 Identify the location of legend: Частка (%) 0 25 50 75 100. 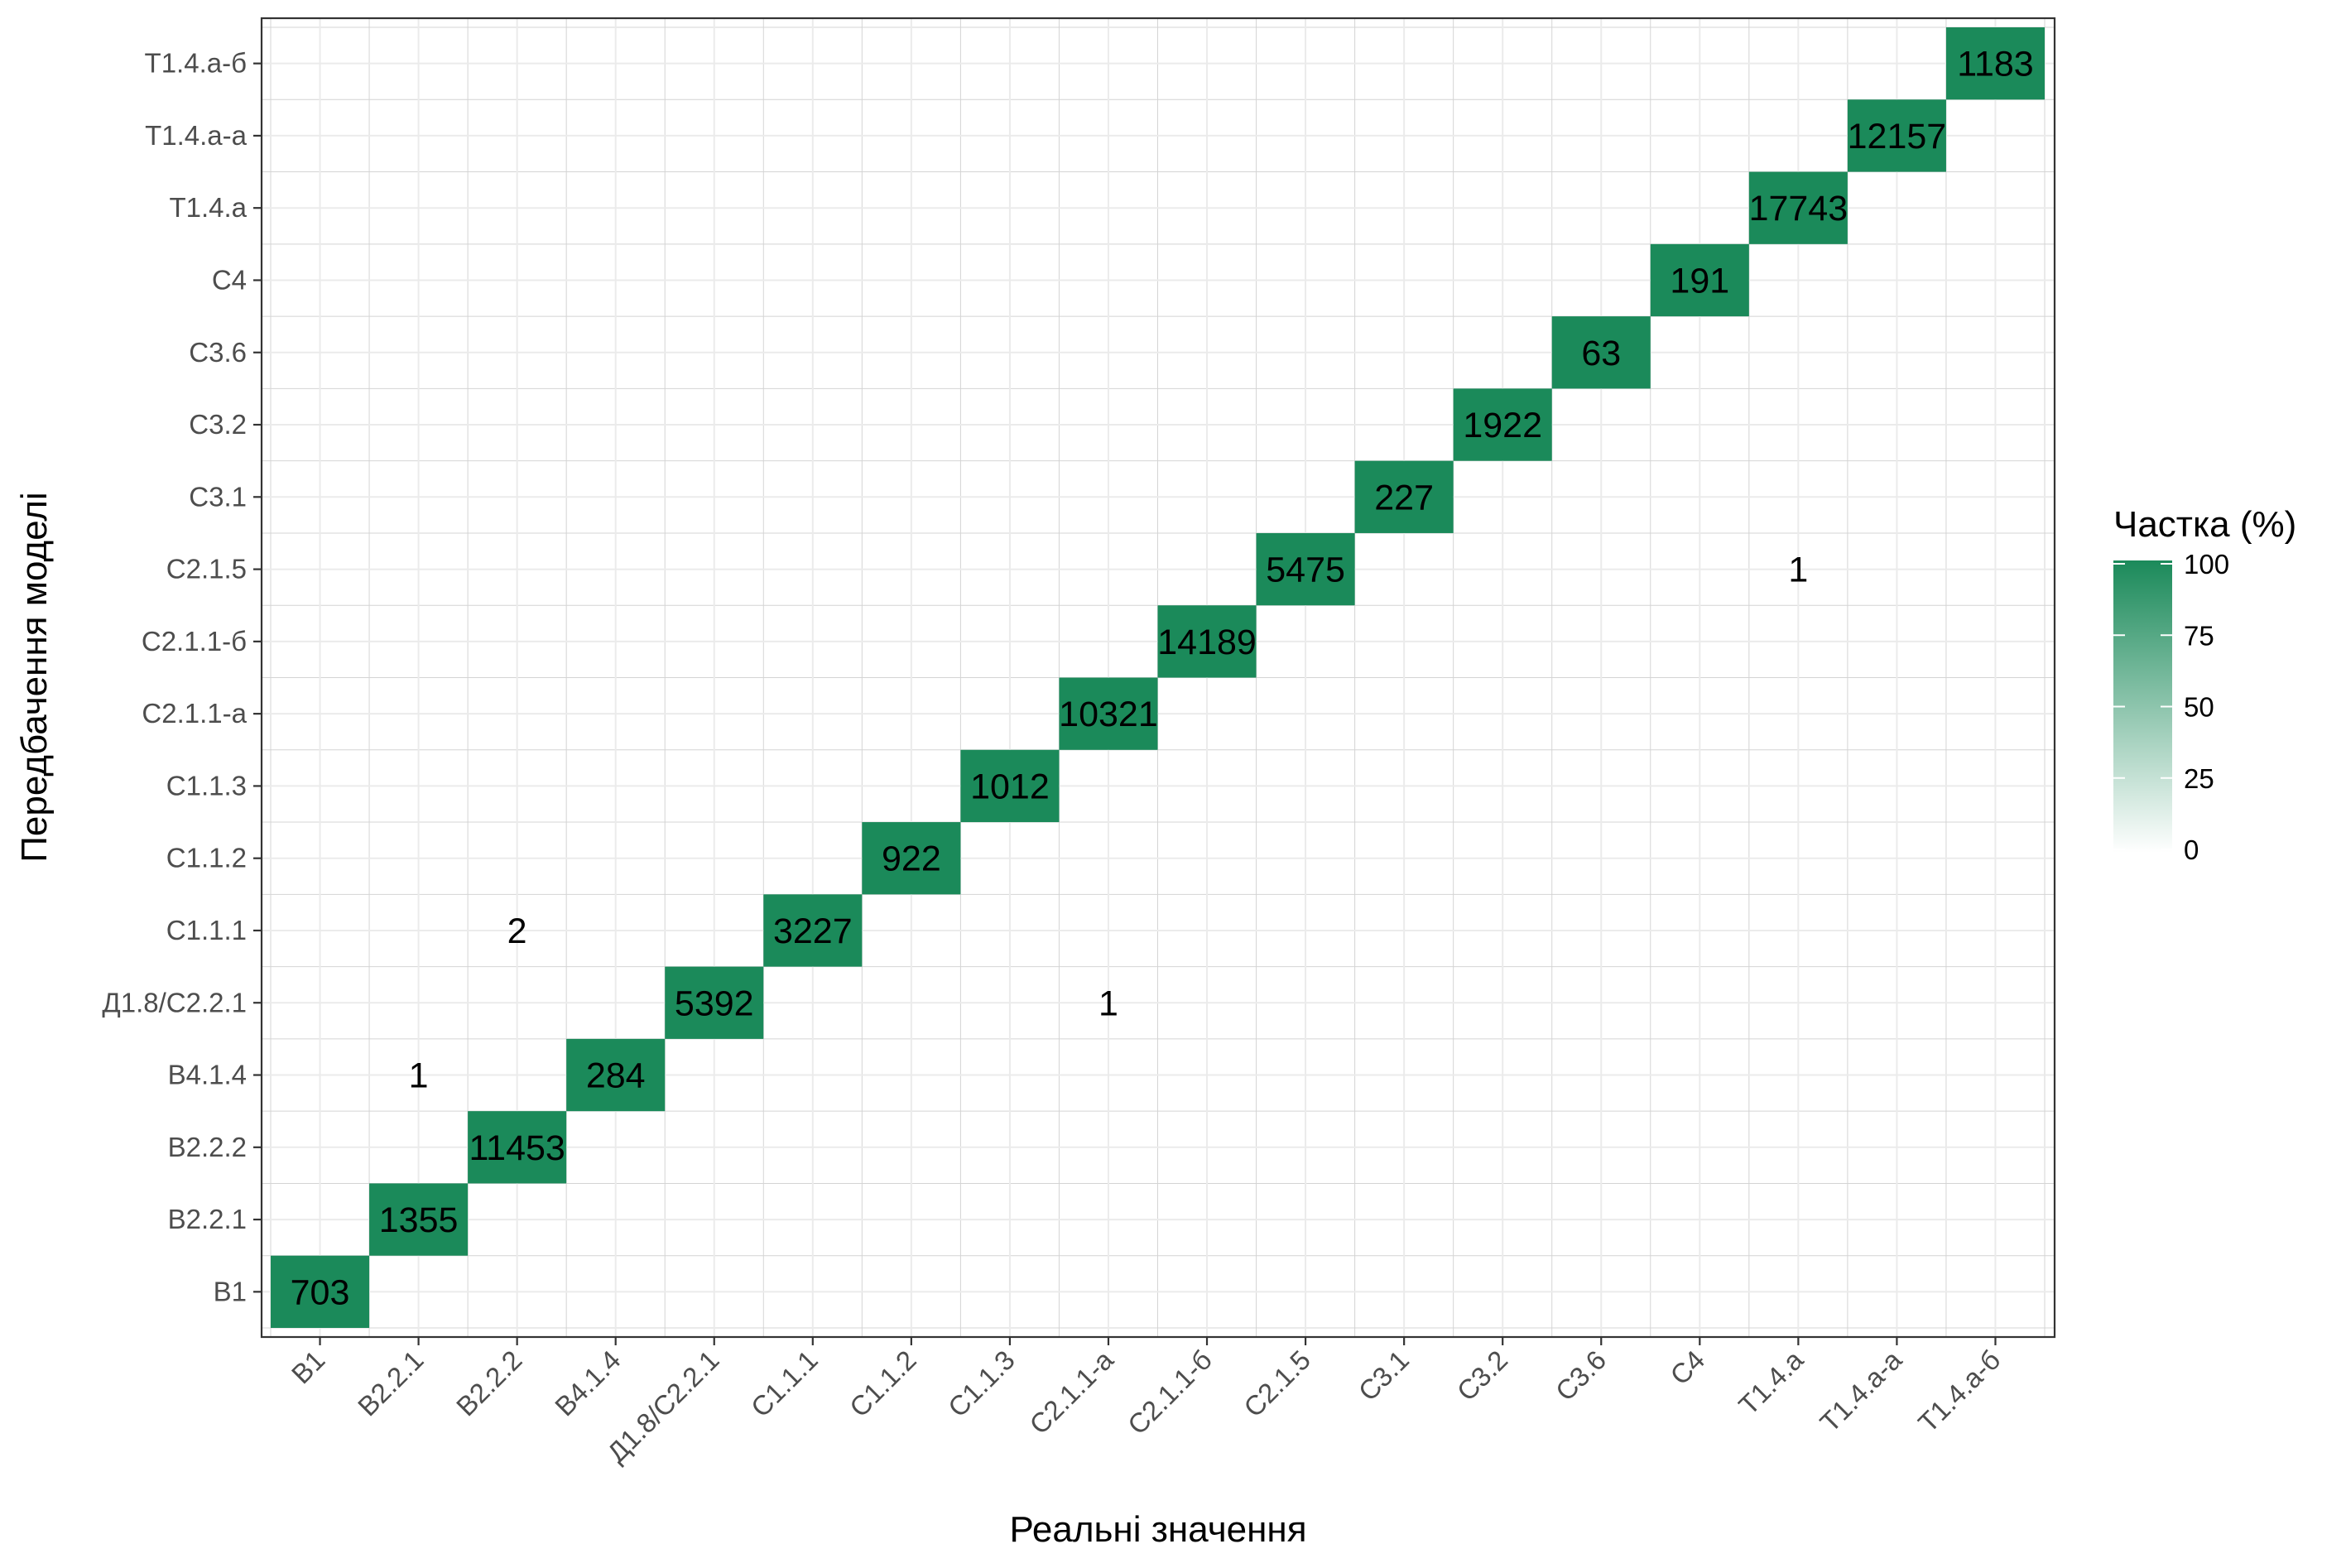
(2205, 684).